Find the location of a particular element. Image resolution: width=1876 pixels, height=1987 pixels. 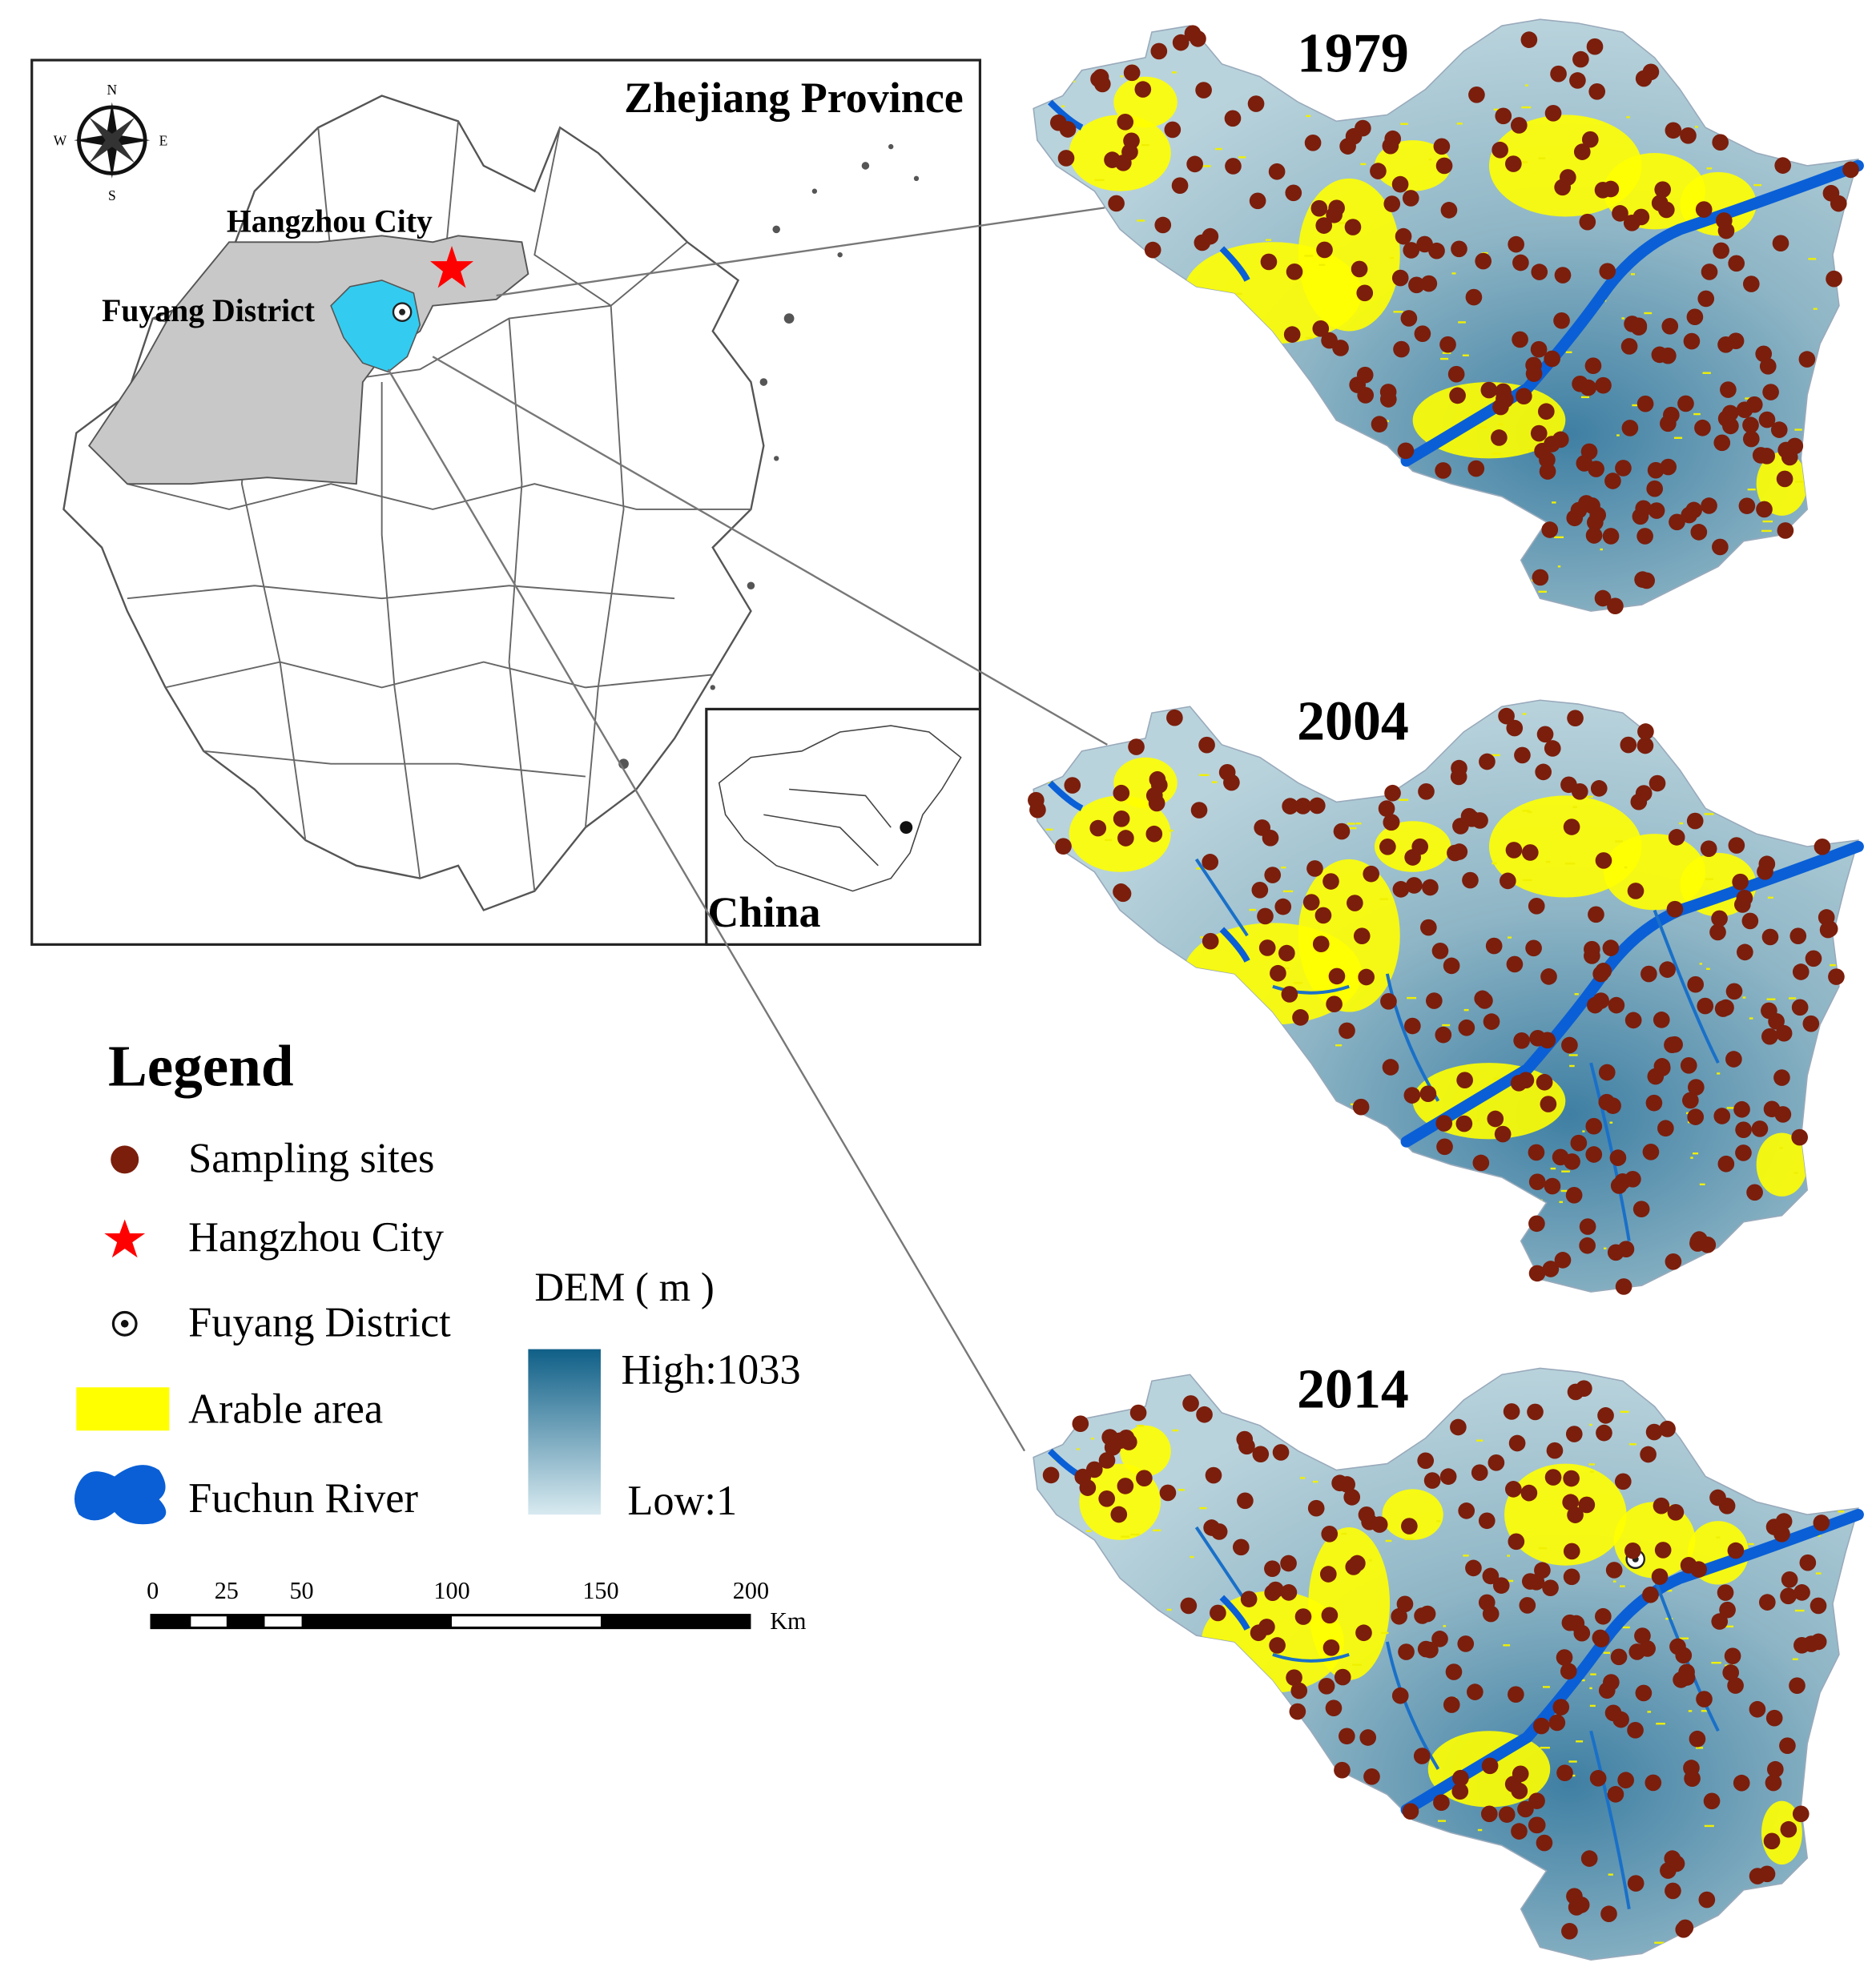

scale-tick-100: 100 is located at coordinates (451, 1590).